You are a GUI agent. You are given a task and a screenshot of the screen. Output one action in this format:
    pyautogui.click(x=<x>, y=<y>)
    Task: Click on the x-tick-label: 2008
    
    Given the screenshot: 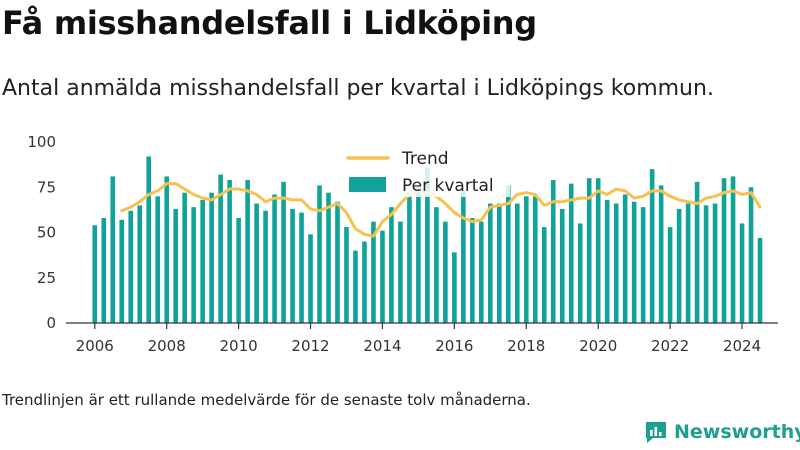 What is the action you would take?
    pyautogui.click(x=167, y=346)
    